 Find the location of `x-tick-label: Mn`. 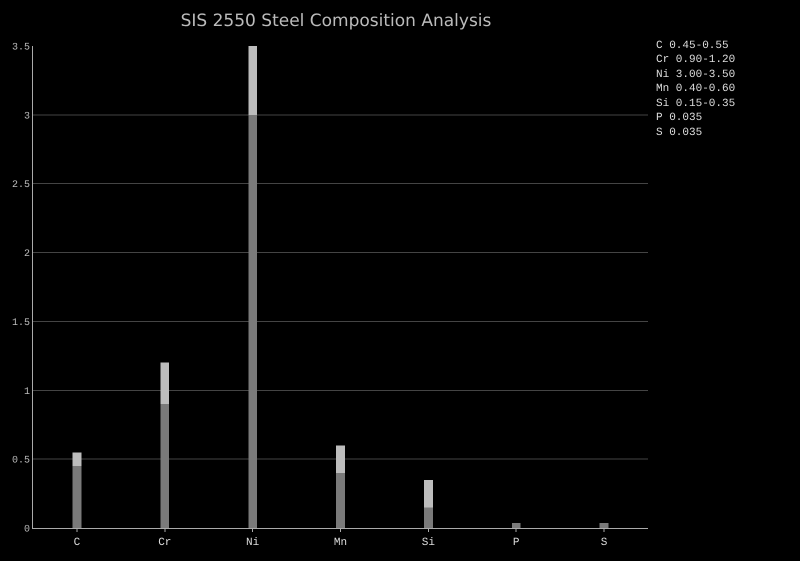

x-tick-label: Mn is located at coordinates (341, 543).